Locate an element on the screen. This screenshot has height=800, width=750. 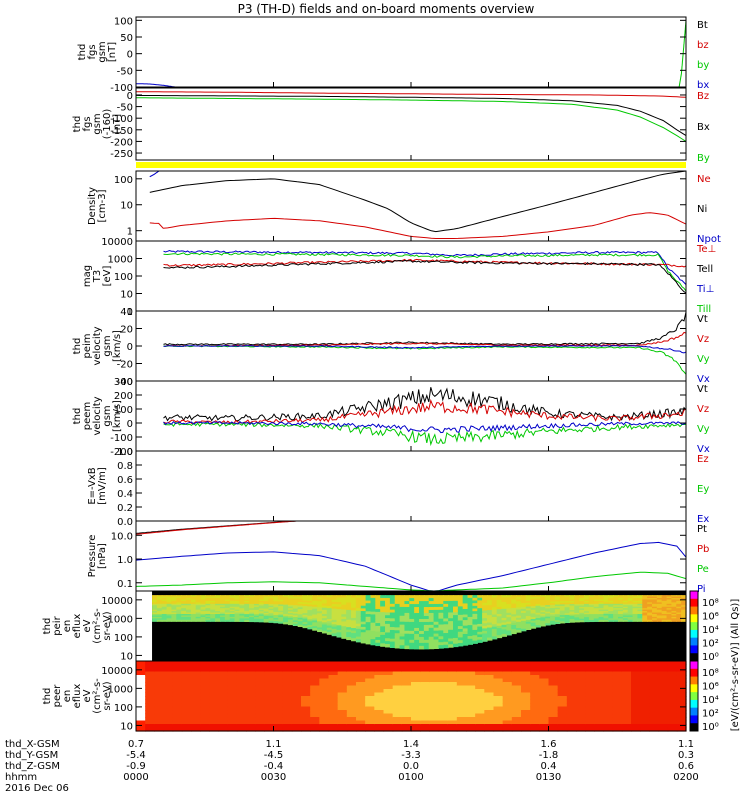
x-axis-value: 0030 is located at coordinates (273, 777).